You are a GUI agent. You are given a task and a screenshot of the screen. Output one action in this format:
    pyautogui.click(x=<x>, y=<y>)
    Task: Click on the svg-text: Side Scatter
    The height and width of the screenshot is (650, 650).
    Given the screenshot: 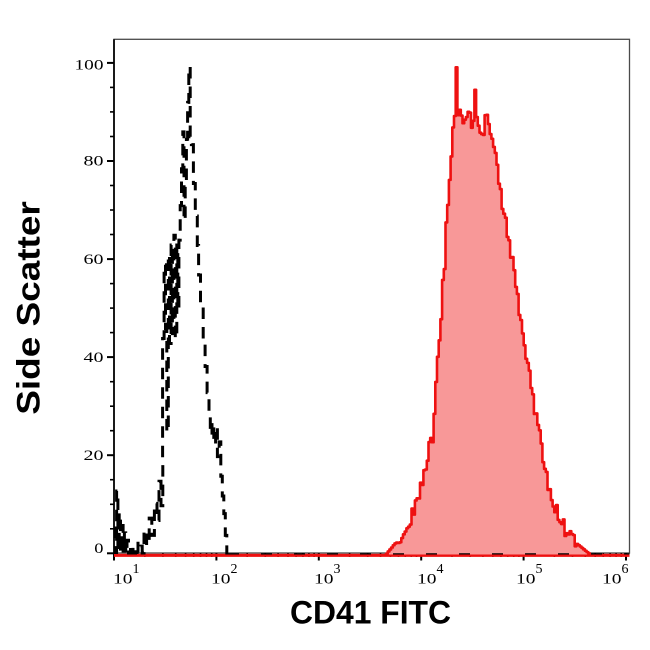 What is the action you would take?
    pyautogui.click(x=29, y=308)
    